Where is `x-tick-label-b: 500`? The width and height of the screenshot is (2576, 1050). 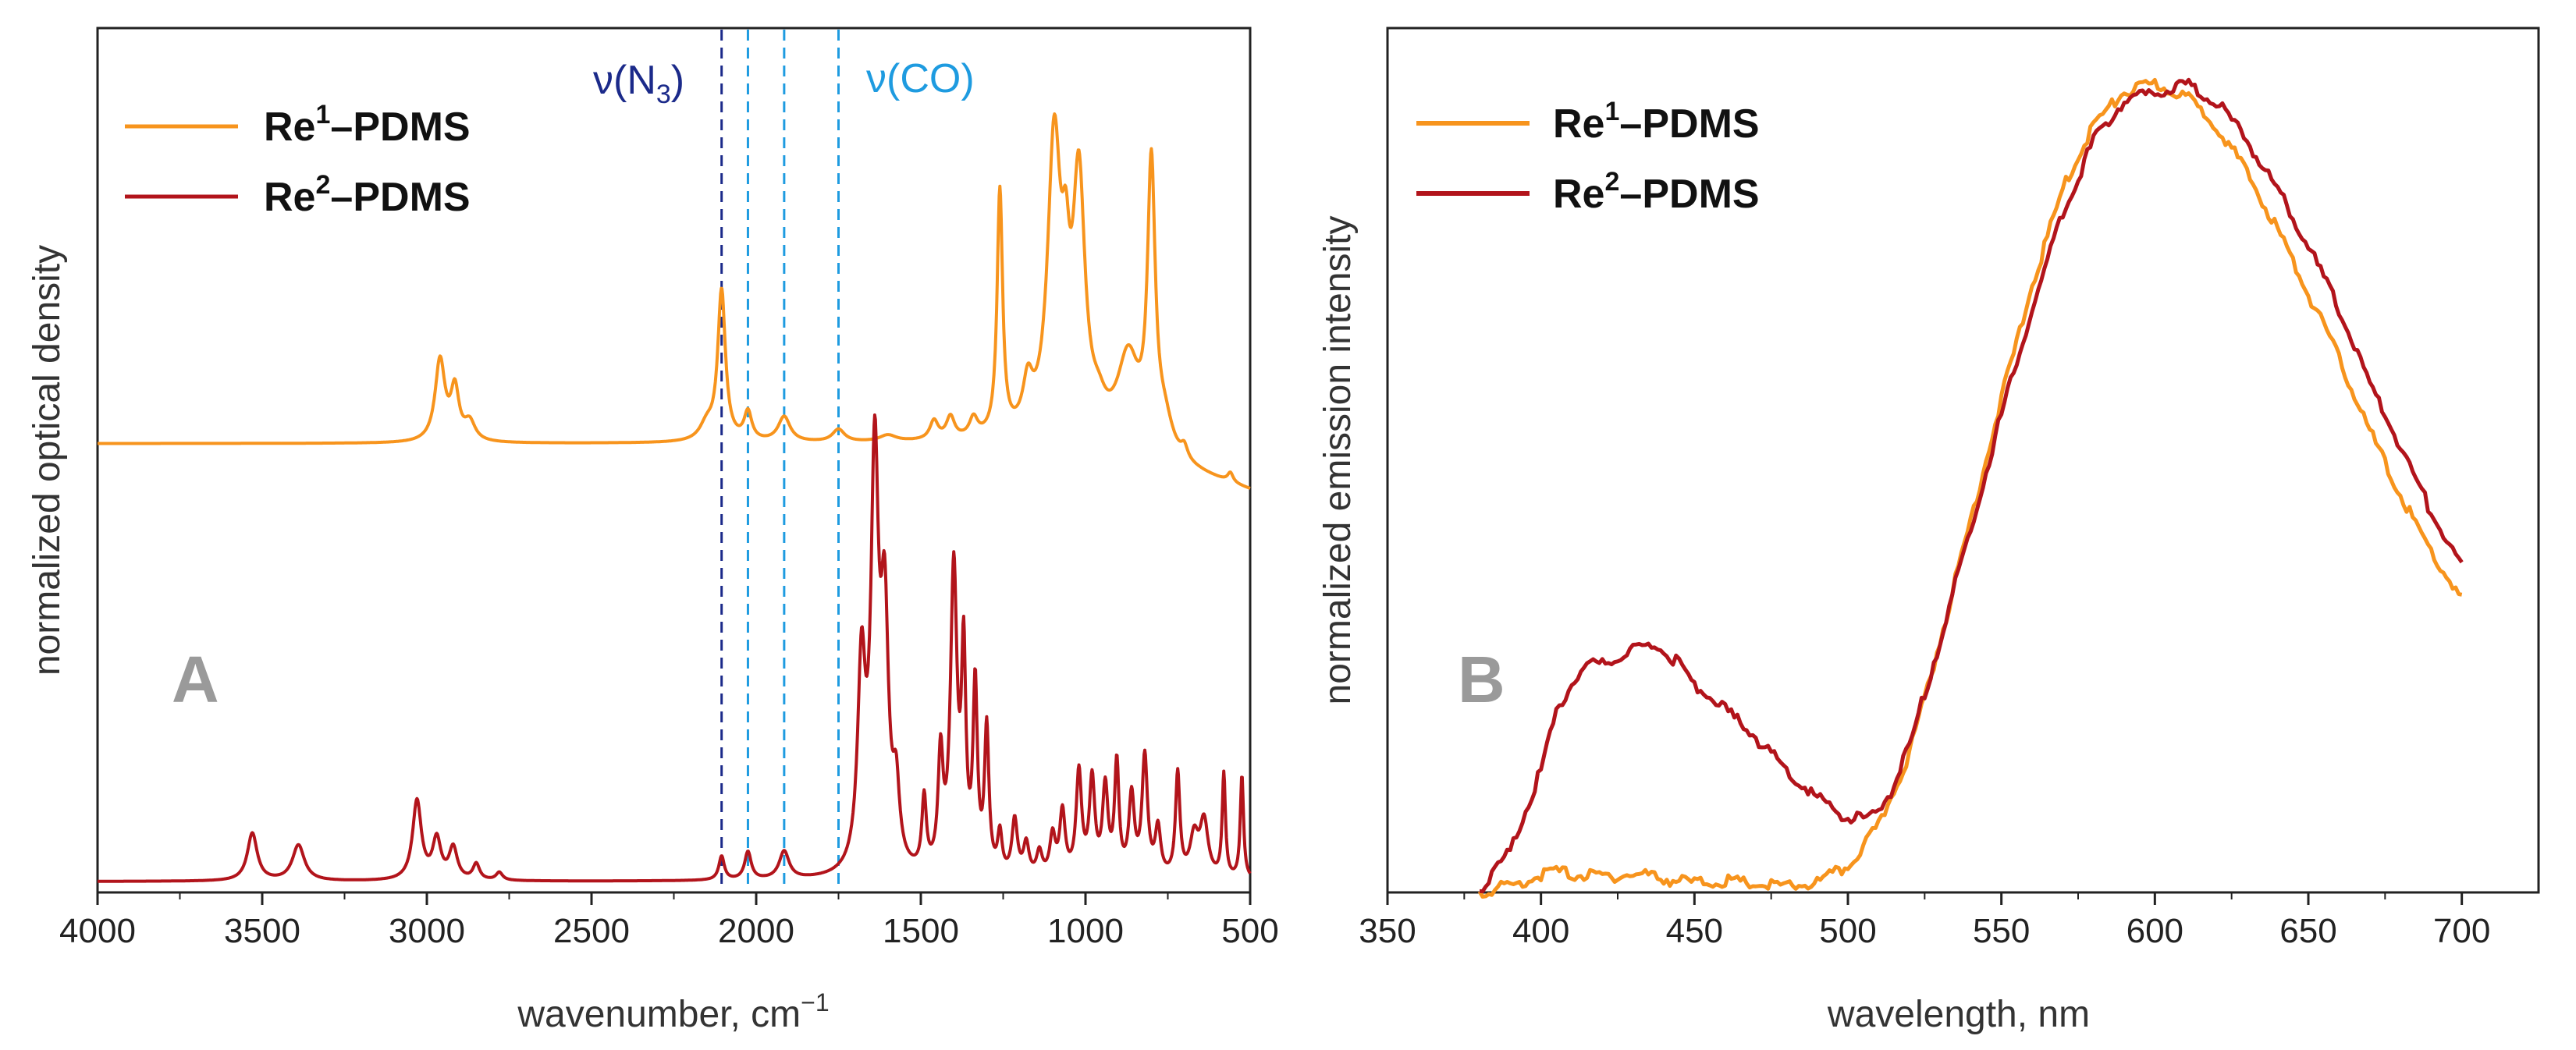
x-tick-label-b: 500 is located at coordinates (1847, 931).